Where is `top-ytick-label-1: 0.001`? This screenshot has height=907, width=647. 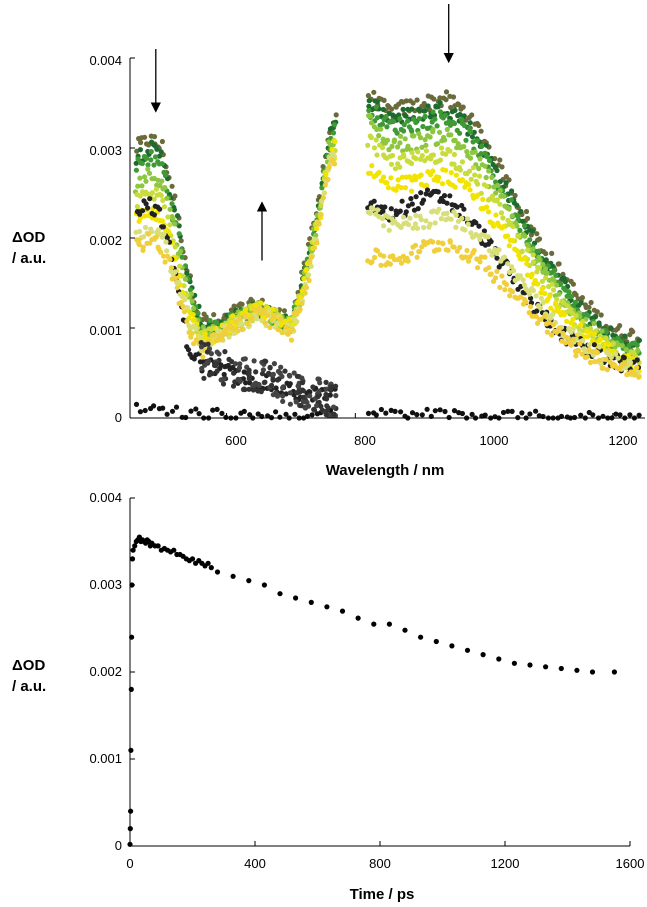 top-ytick-label-1: 0.001 is located at coordinates (105, 330).